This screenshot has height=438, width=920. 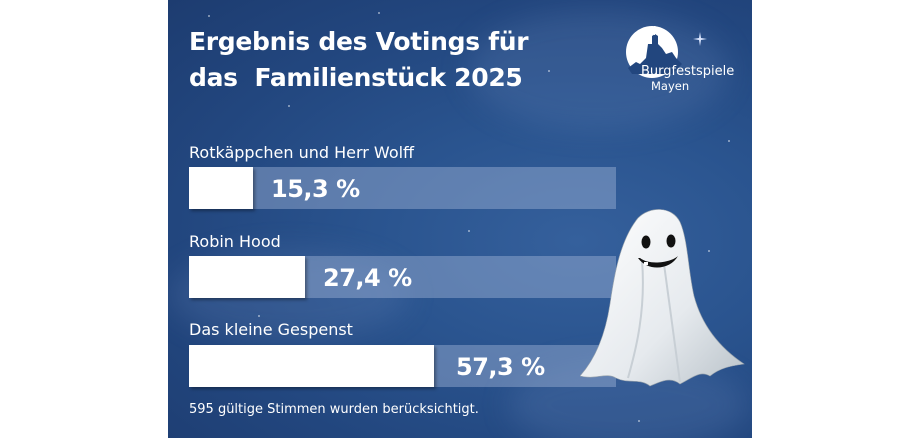 I want to click on bar-track: 57,3 %, so click(x=402, y=366).